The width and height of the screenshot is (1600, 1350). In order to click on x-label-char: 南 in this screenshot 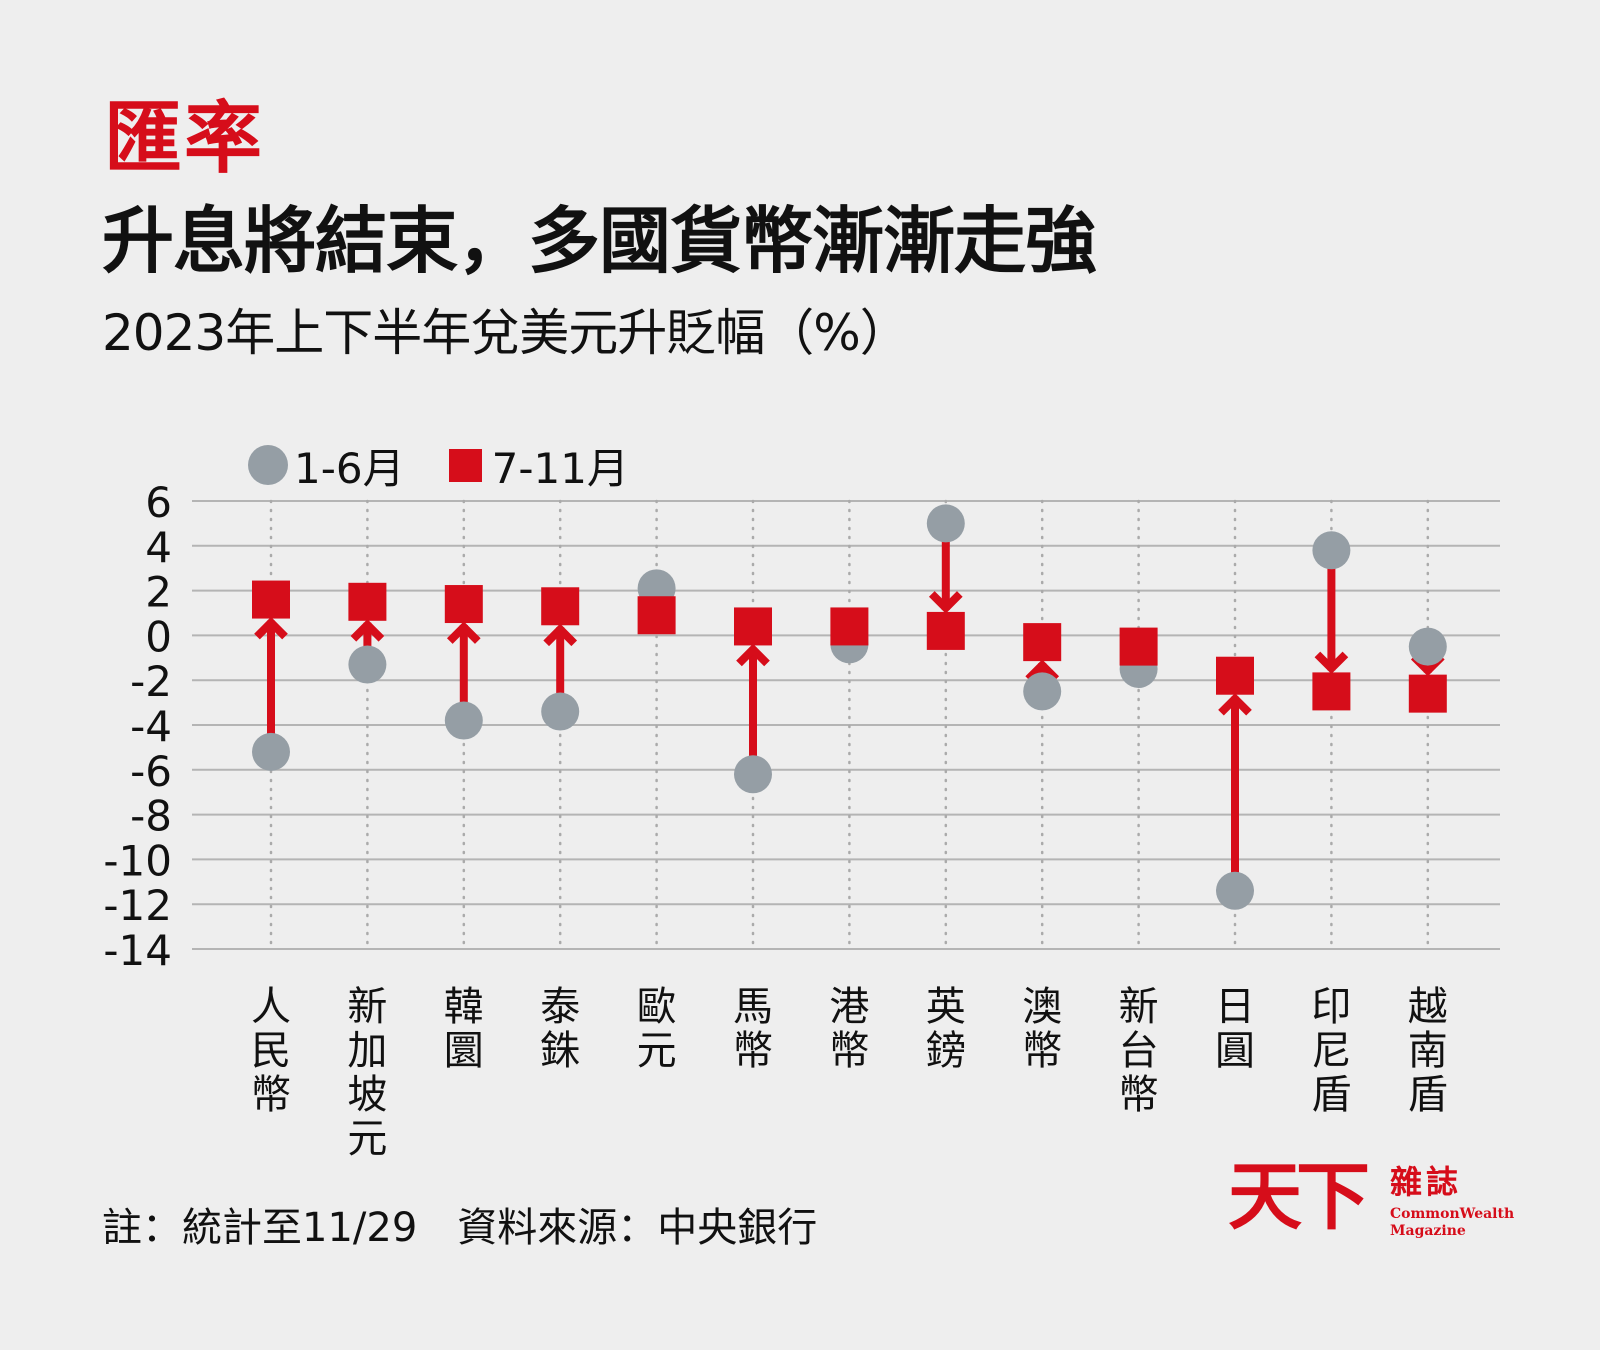, I will do `click(1427, 1051)`.